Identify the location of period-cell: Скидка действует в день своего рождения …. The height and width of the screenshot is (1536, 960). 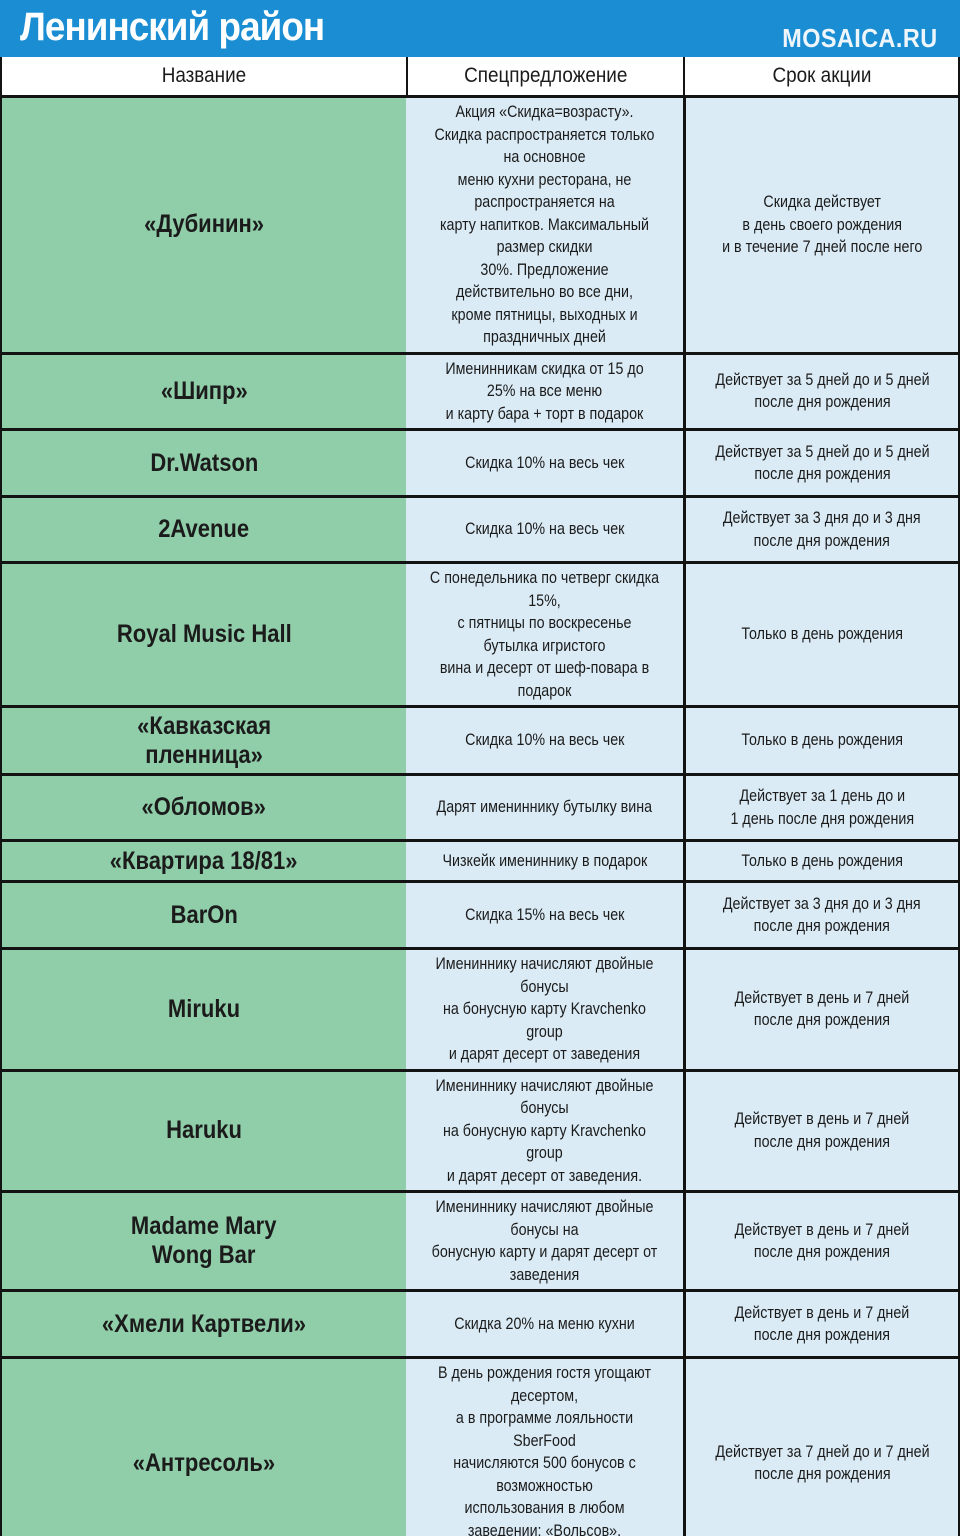
(820, 225).